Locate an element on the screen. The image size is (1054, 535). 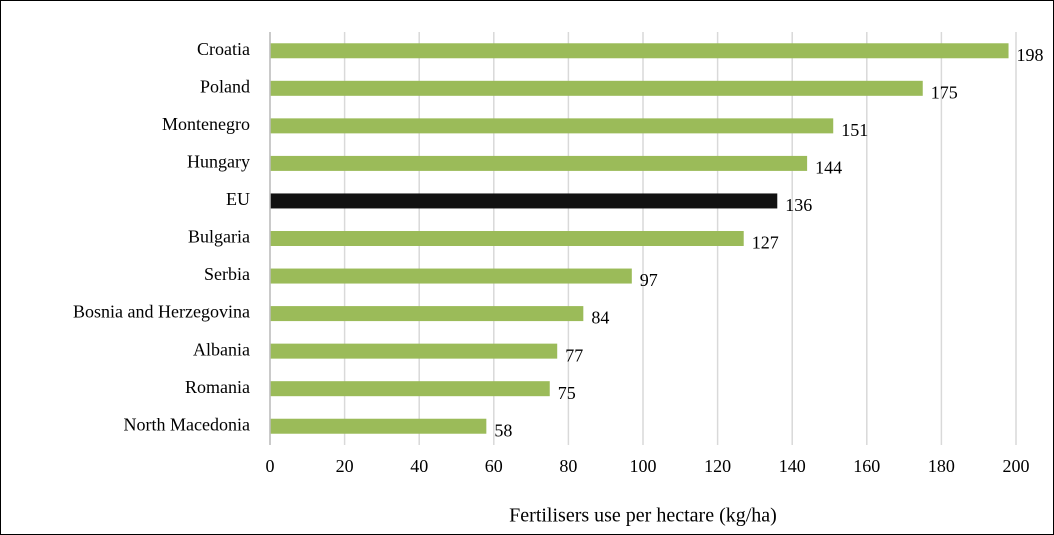
x-tick-label: 60 is located at coordinates (494, 466).